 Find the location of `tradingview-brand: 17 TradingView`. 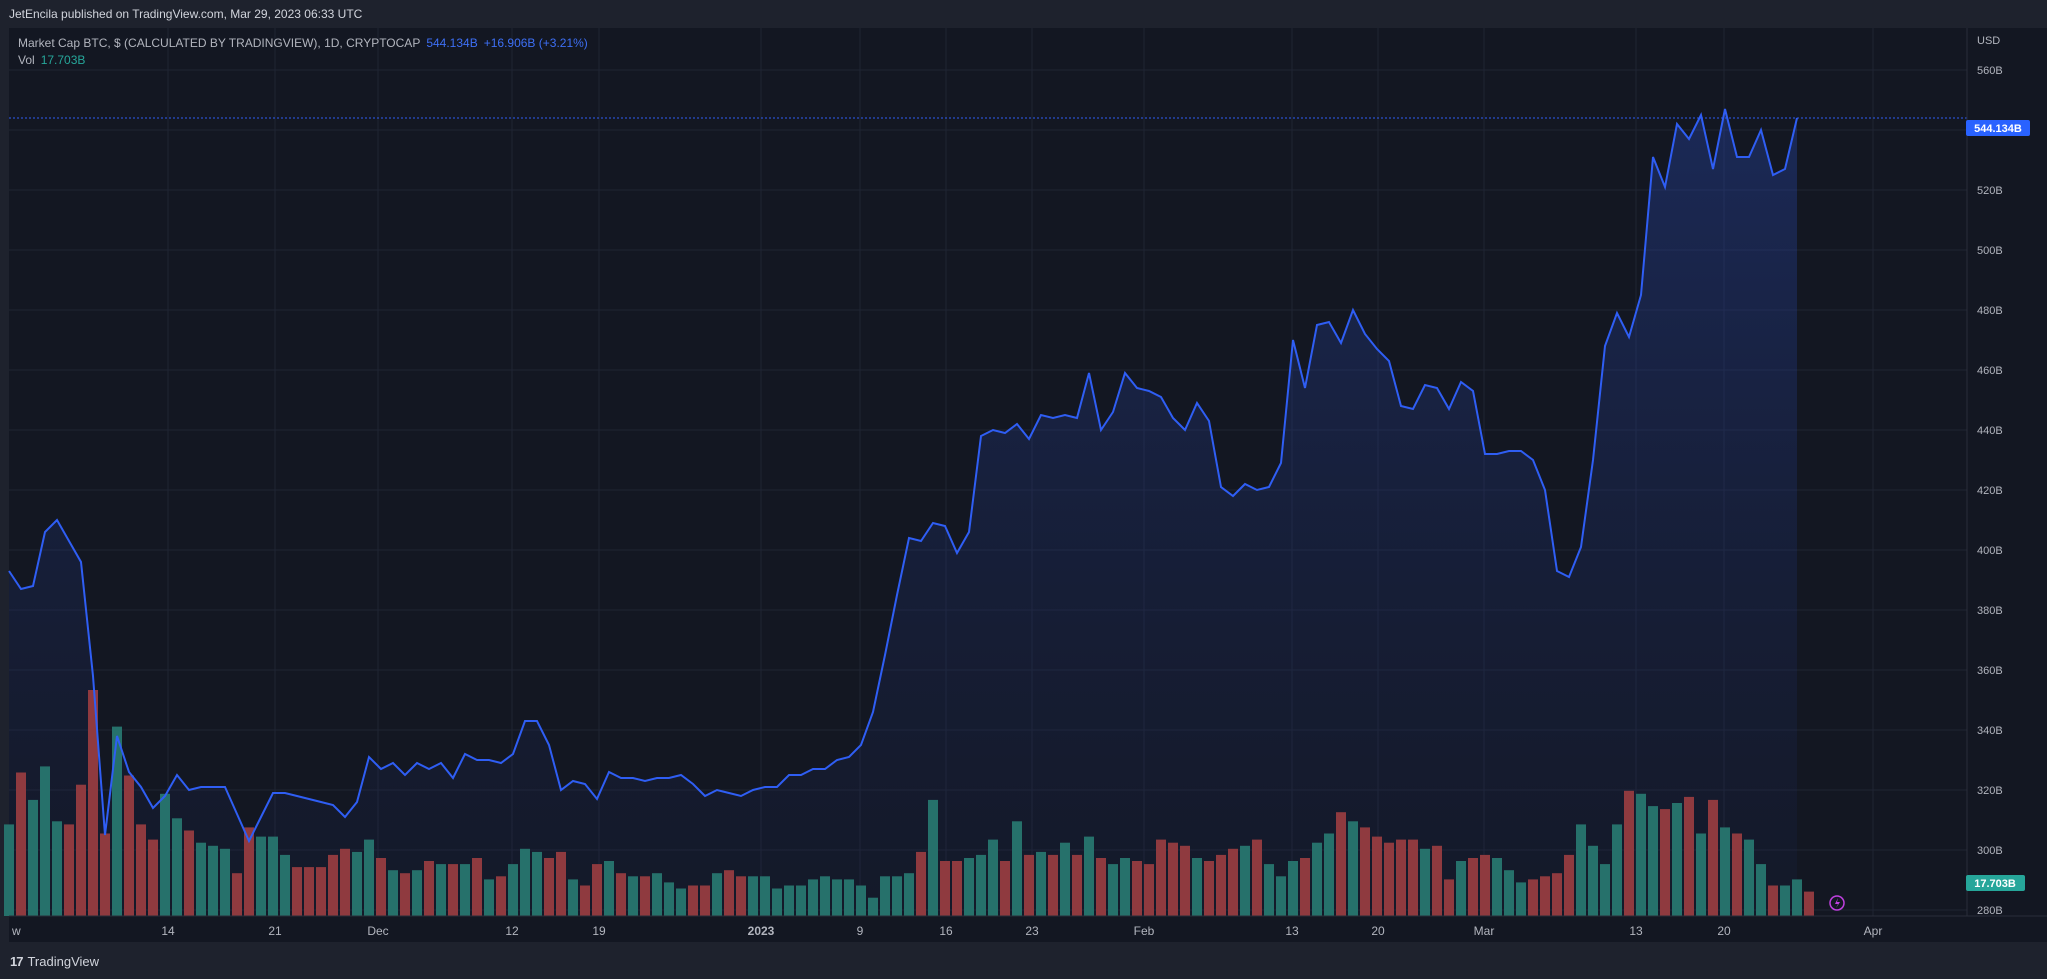

tradingview-brand: 17 TradingView is located at coordinates (54, 961).